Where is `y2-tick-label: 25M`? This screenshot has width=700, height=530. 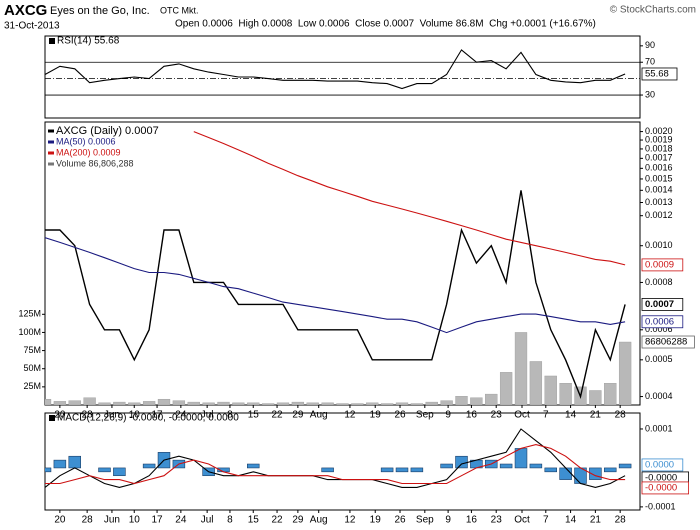
y2-tick-label: 25M is located at coordinates (32, 386).